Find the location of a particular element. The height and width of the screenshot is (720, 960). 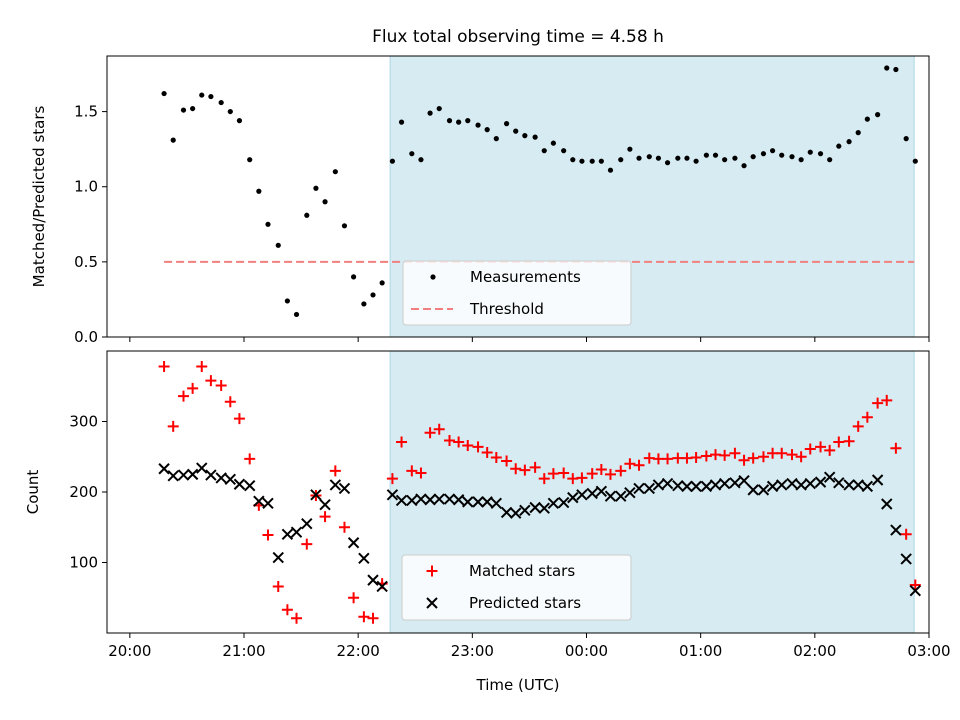

y-tick-label: 200 is located at coordinates (83, 492).